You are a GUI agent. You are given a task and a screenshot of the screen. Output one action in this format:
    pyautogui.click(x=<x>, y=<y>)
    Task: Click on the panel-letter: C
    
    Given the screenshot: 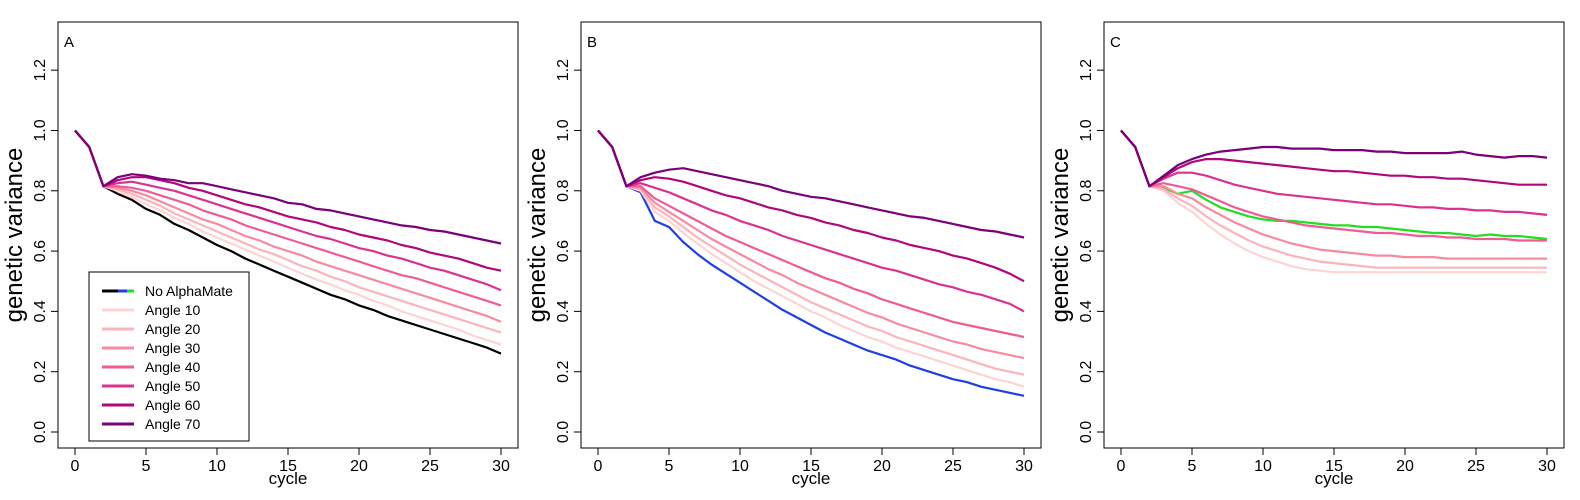 What is the action you would take?
    pyautogui.click(x=1115, y=42)
    